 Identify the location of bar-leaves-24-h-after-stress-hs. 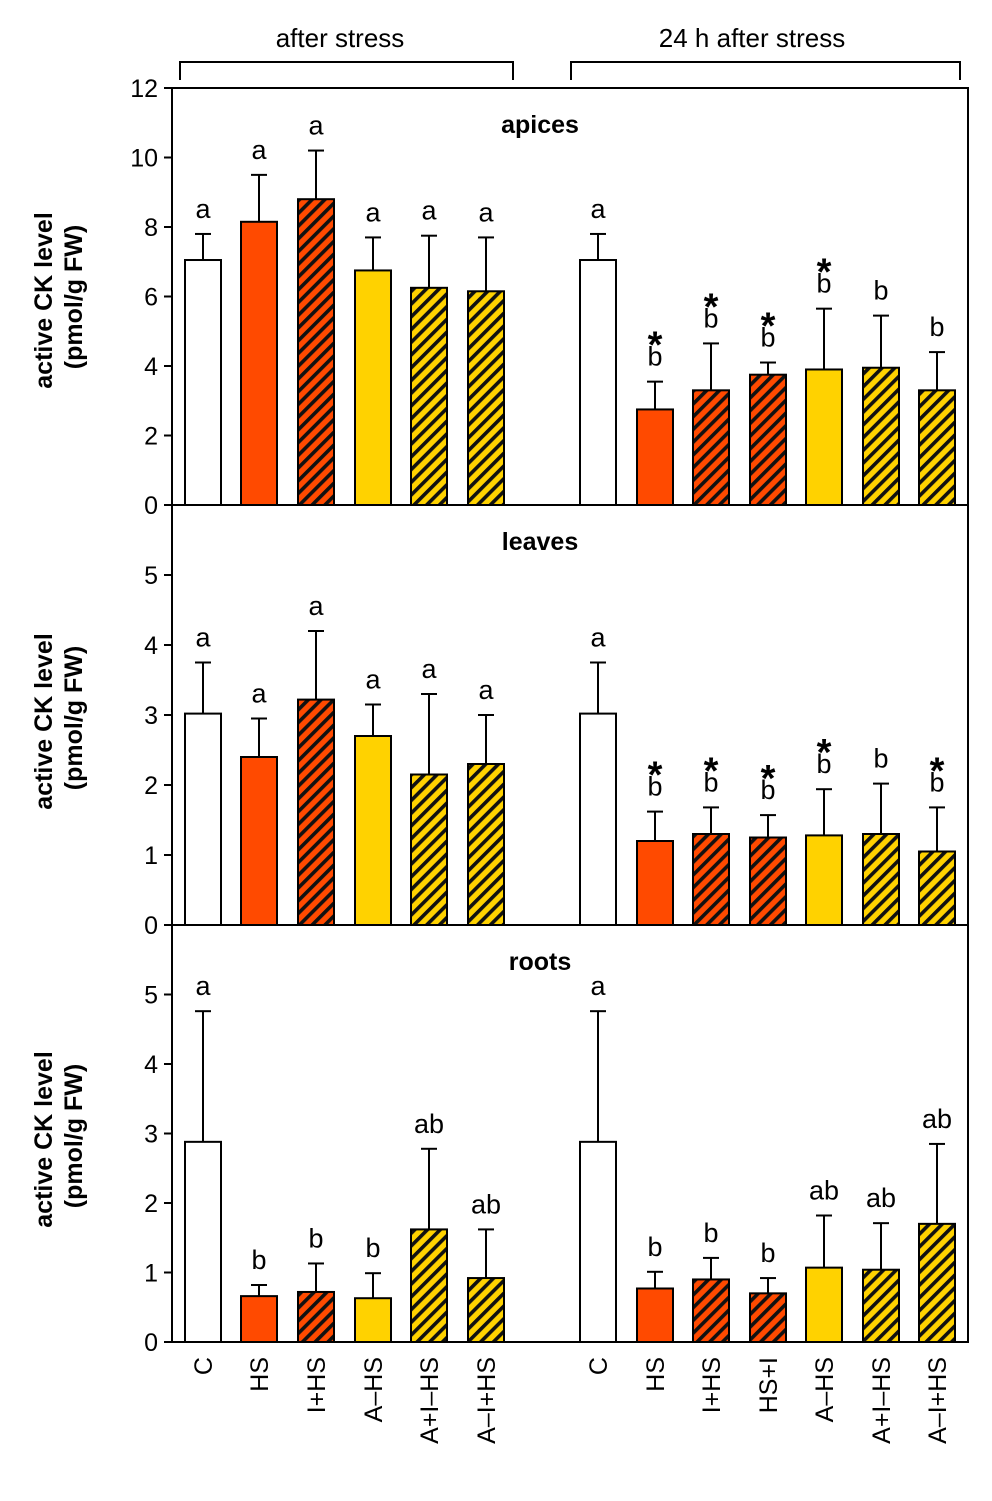
(655, 883).